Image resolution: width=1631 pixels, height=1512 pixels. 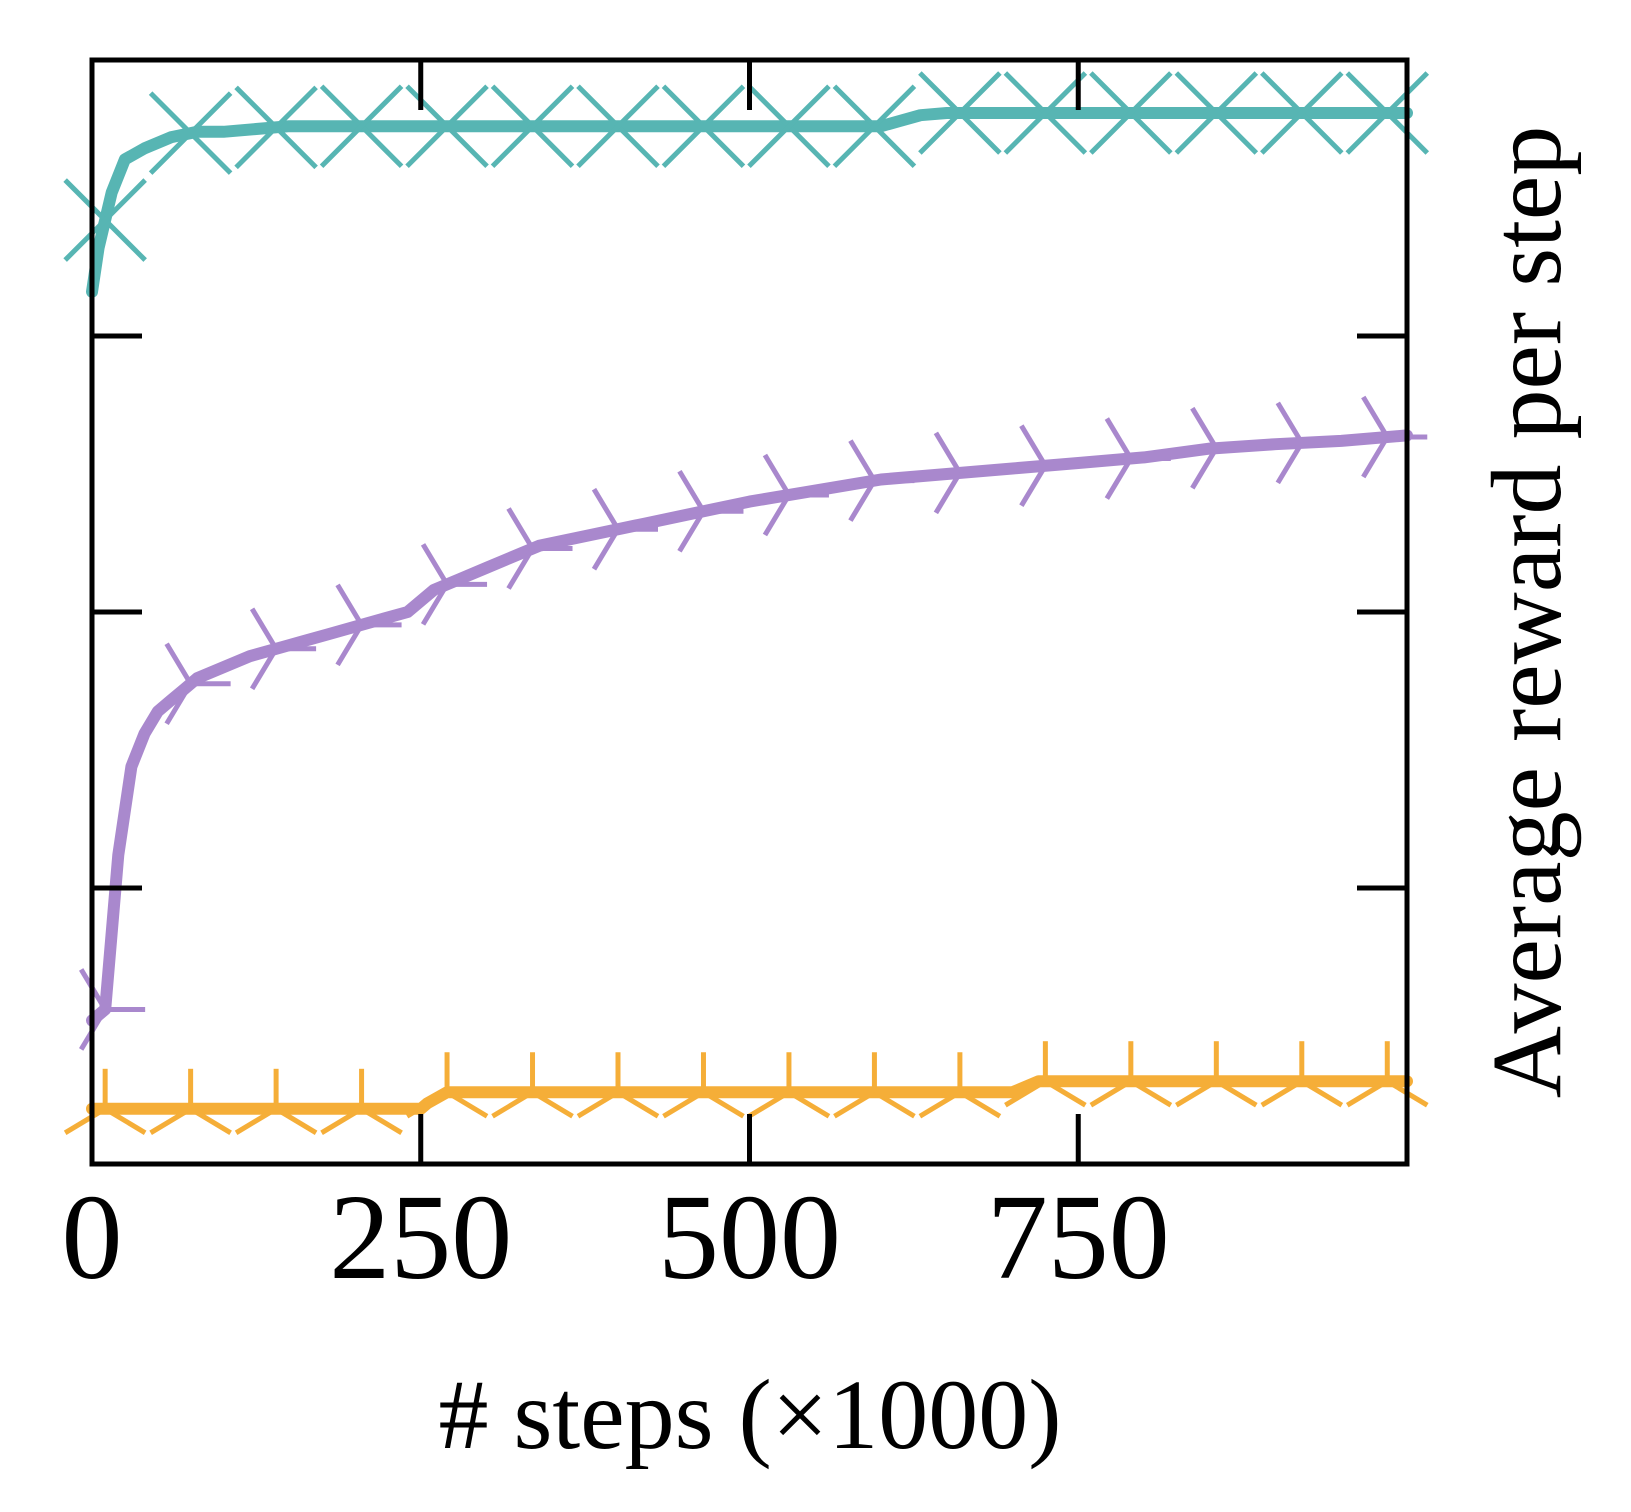 What do you see at coordinates (749, 1237) in the screenshot?
I see `x-tick-label: 500` at bounding box center [749, 1237].